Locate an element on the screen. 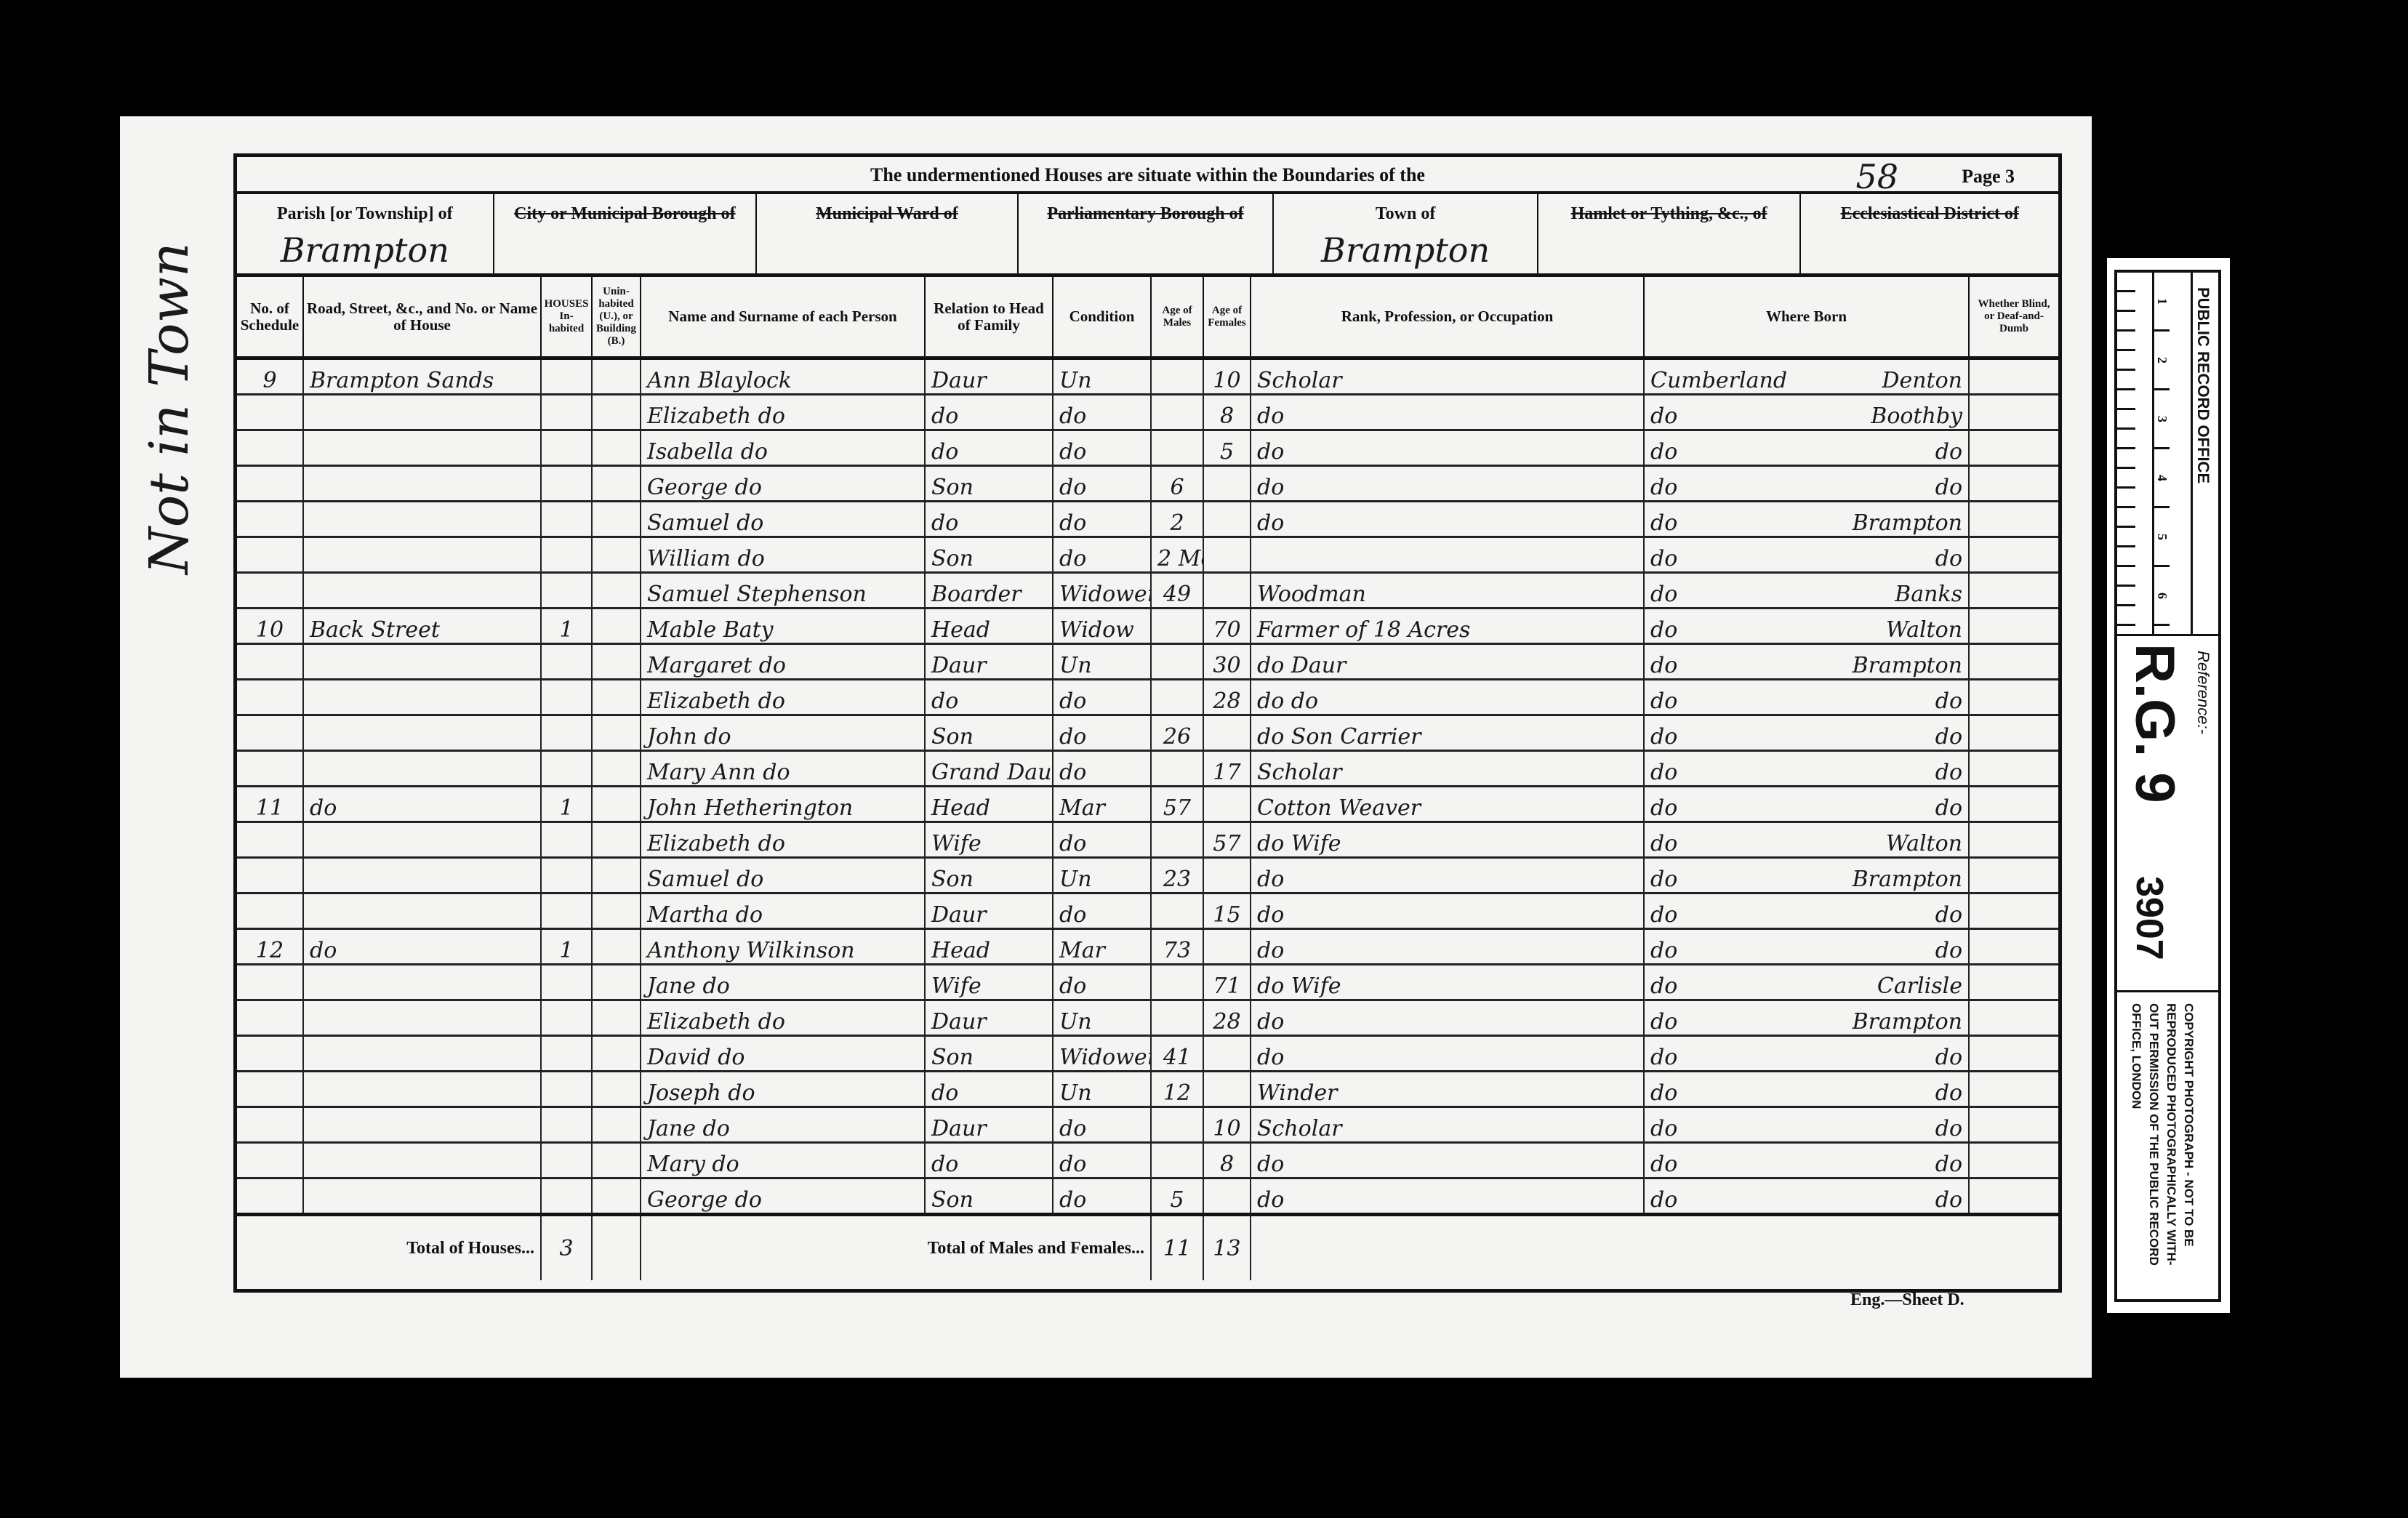 This screenshot has width=2408, height=1518. cell-condition: Un is located at coordinates (1102, 875).